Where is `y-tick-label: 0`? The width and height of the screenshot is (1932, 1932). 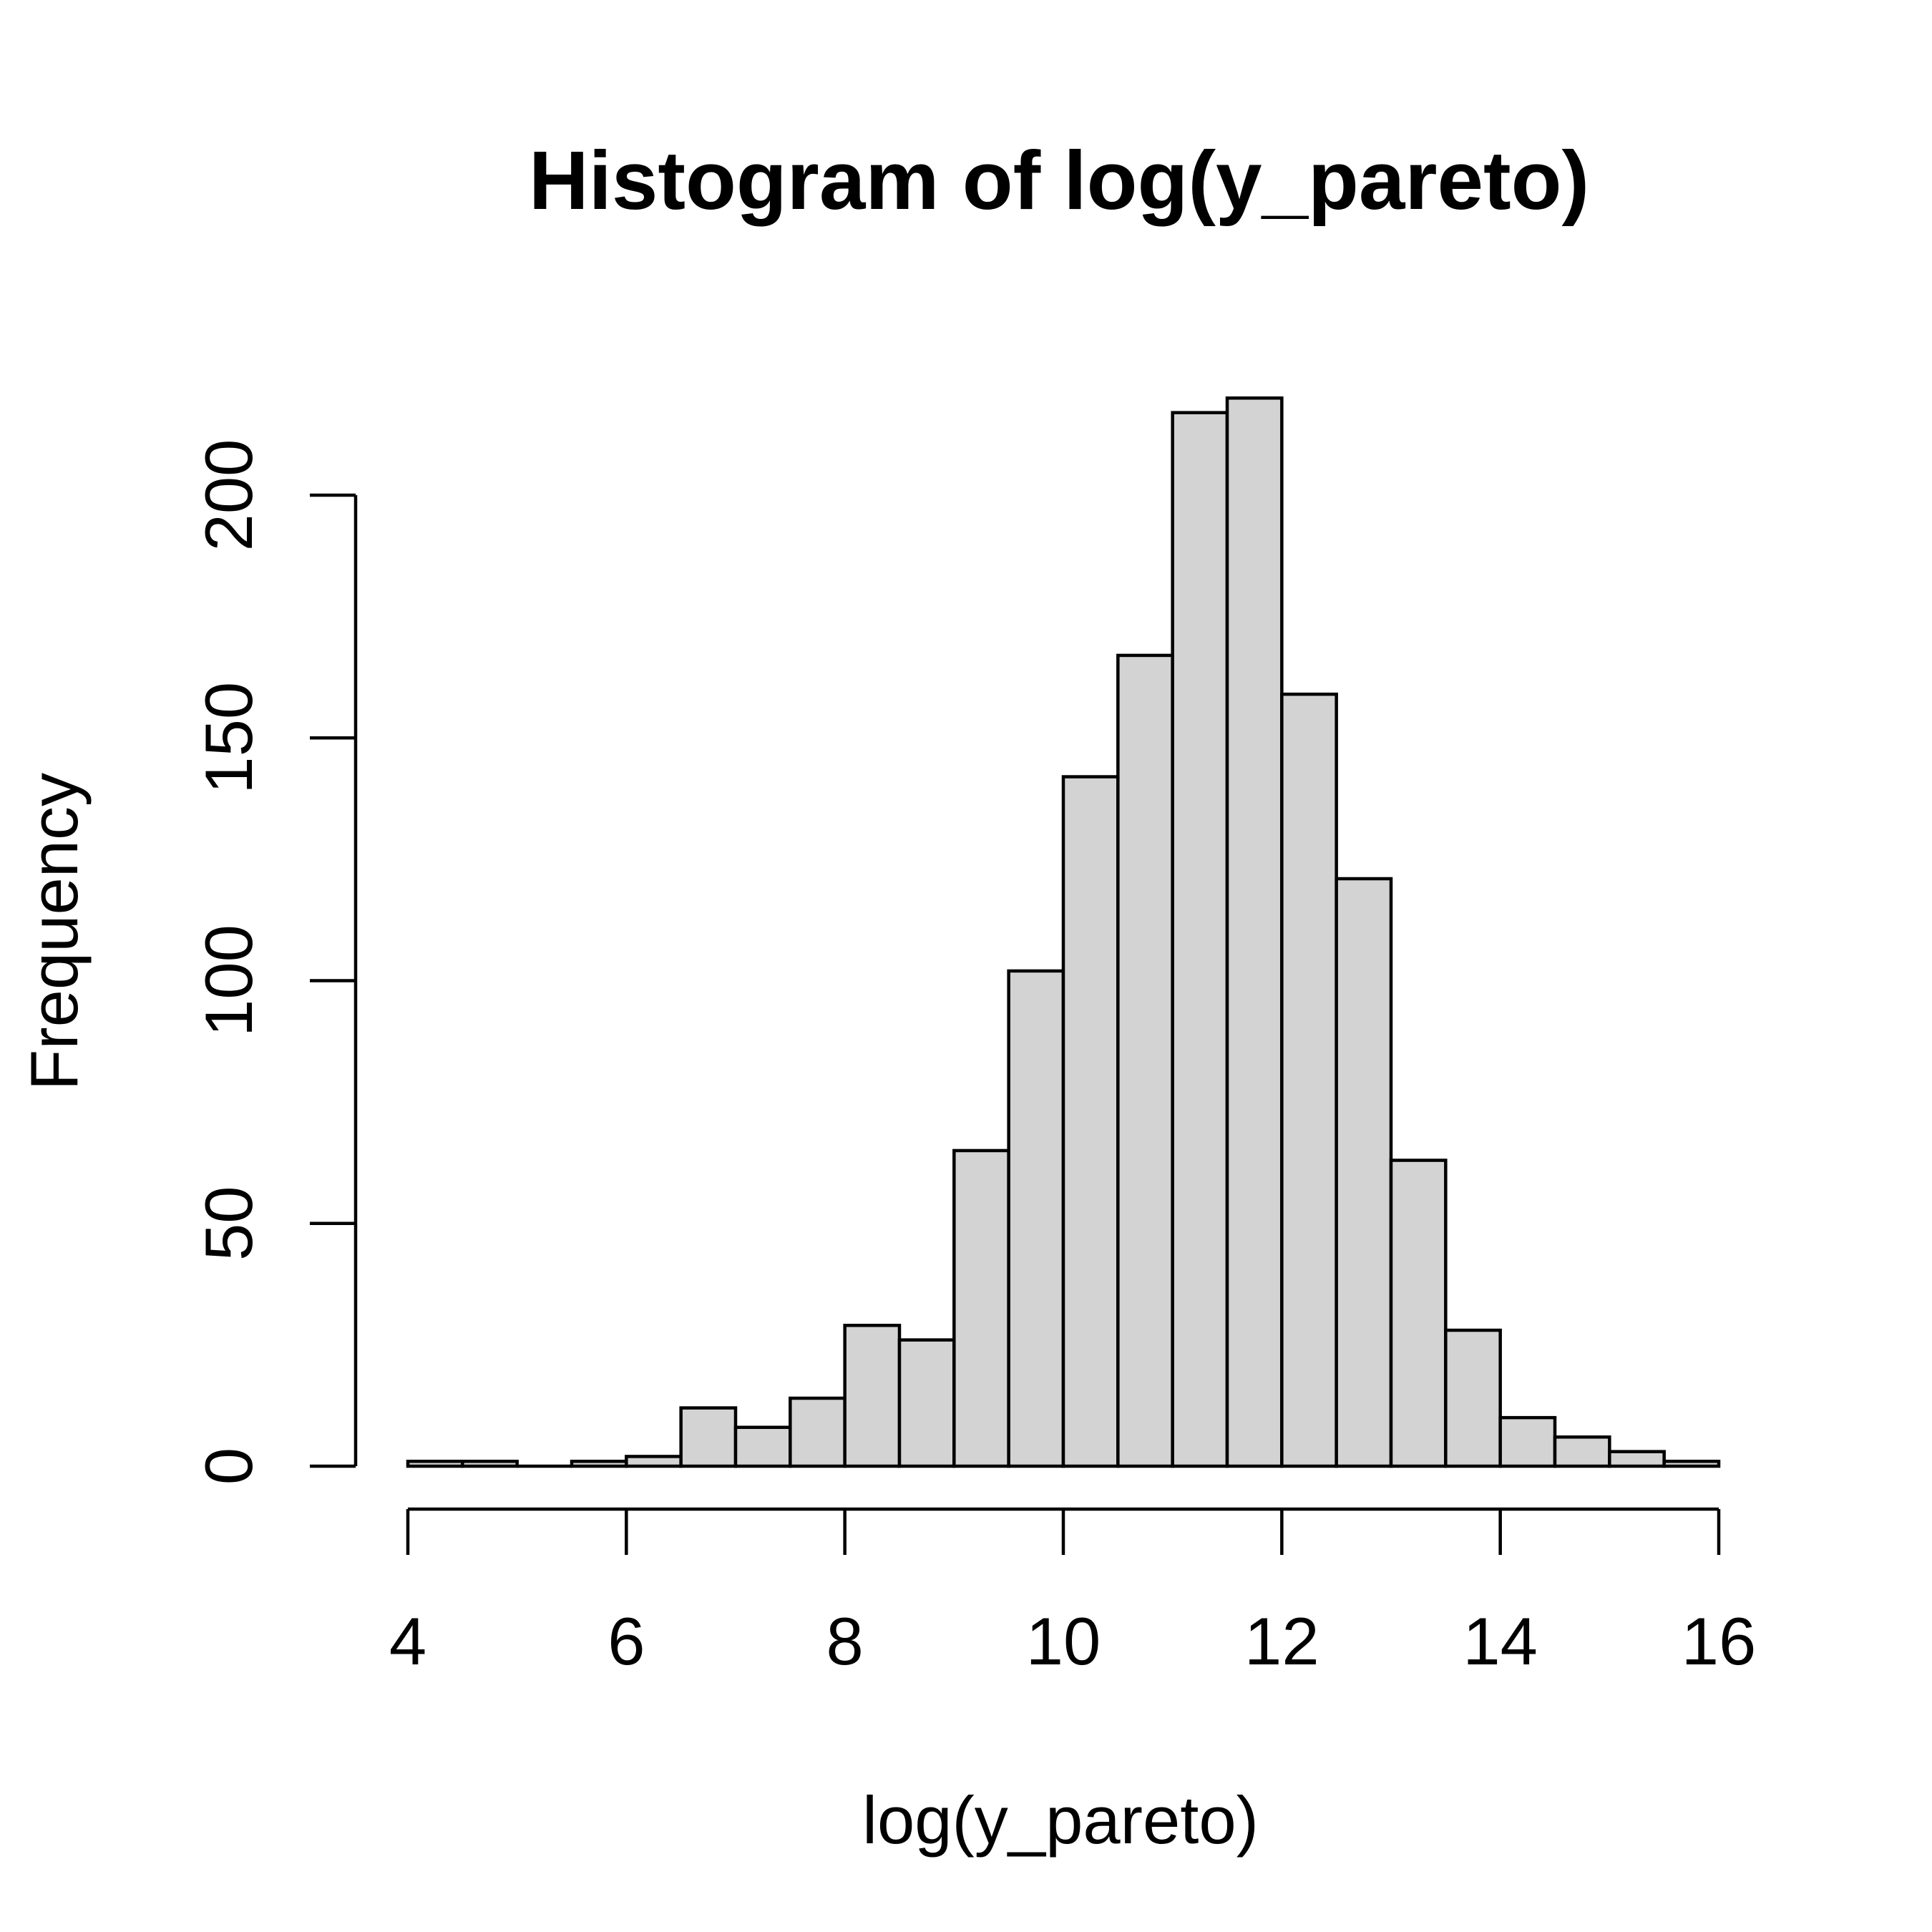
y-tick-label: 0 is located at coordinates (228, 1466).